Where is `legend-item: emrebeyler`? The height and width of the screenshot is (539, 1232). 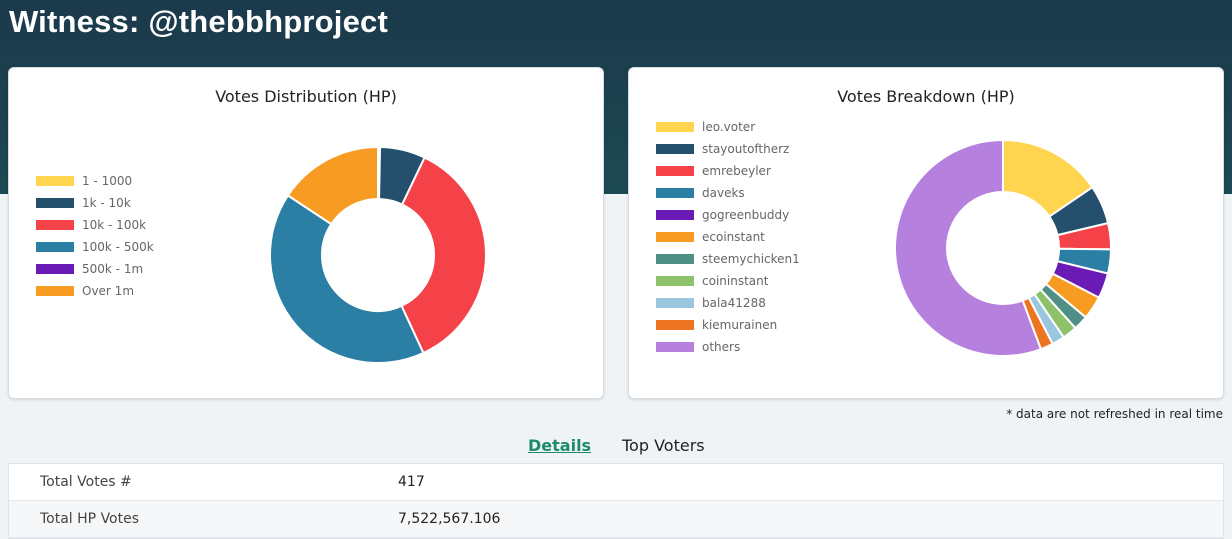
legend-item: emrebeyler is located at coordinates (728, 171).